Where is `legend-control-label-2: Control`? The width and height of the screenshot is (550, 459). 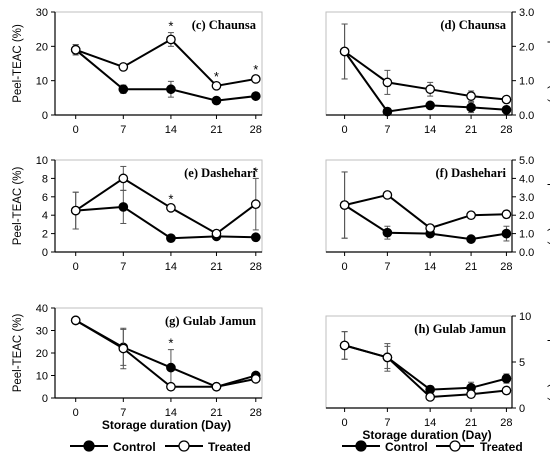 legend-control-label-2: Control is located at coordinates (406, 447).